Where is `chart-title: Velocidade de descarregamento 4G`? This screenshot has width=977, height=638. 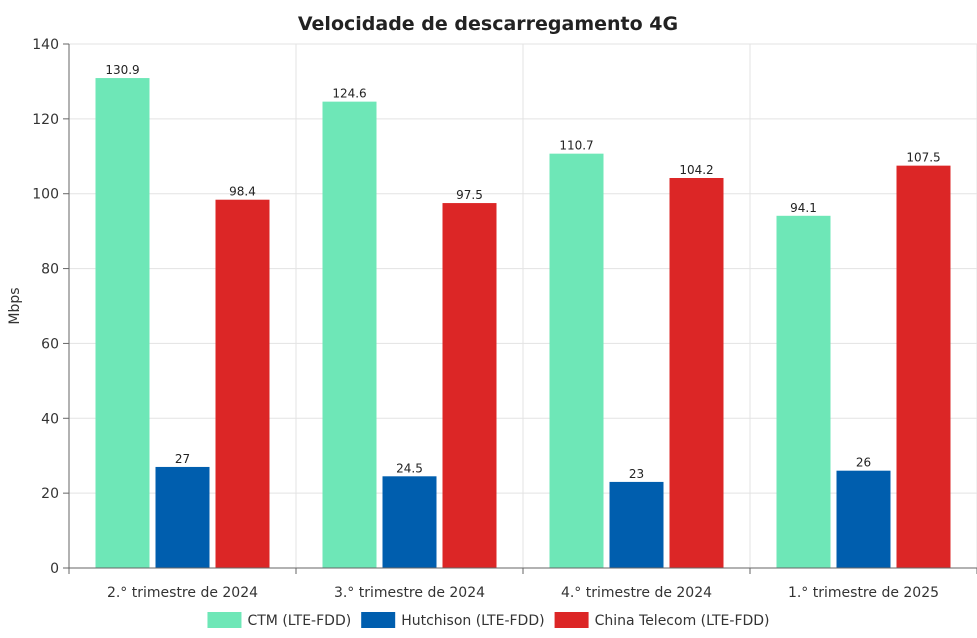
chart-title: Velocidade de descarregamento 4G is located at coordinates (488, 24).